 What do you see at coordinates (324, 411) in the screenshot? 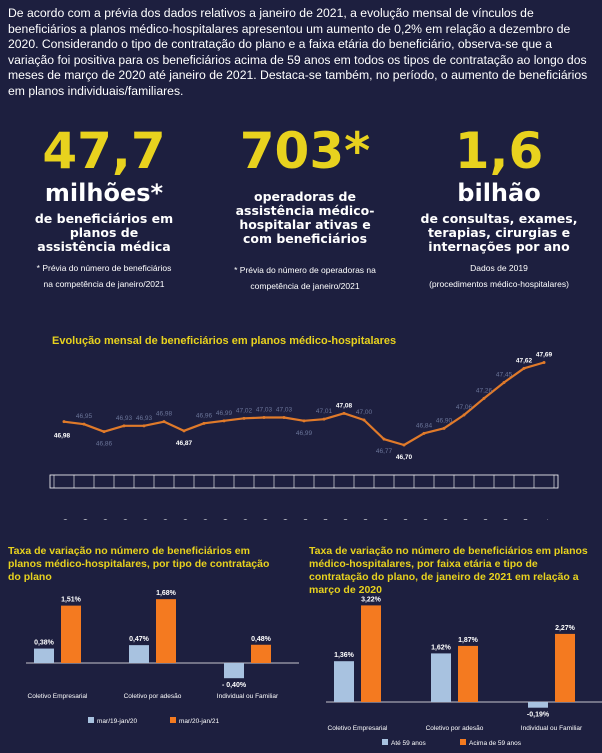
I see `data-label: 47,01` at bounding box center [324, 411].